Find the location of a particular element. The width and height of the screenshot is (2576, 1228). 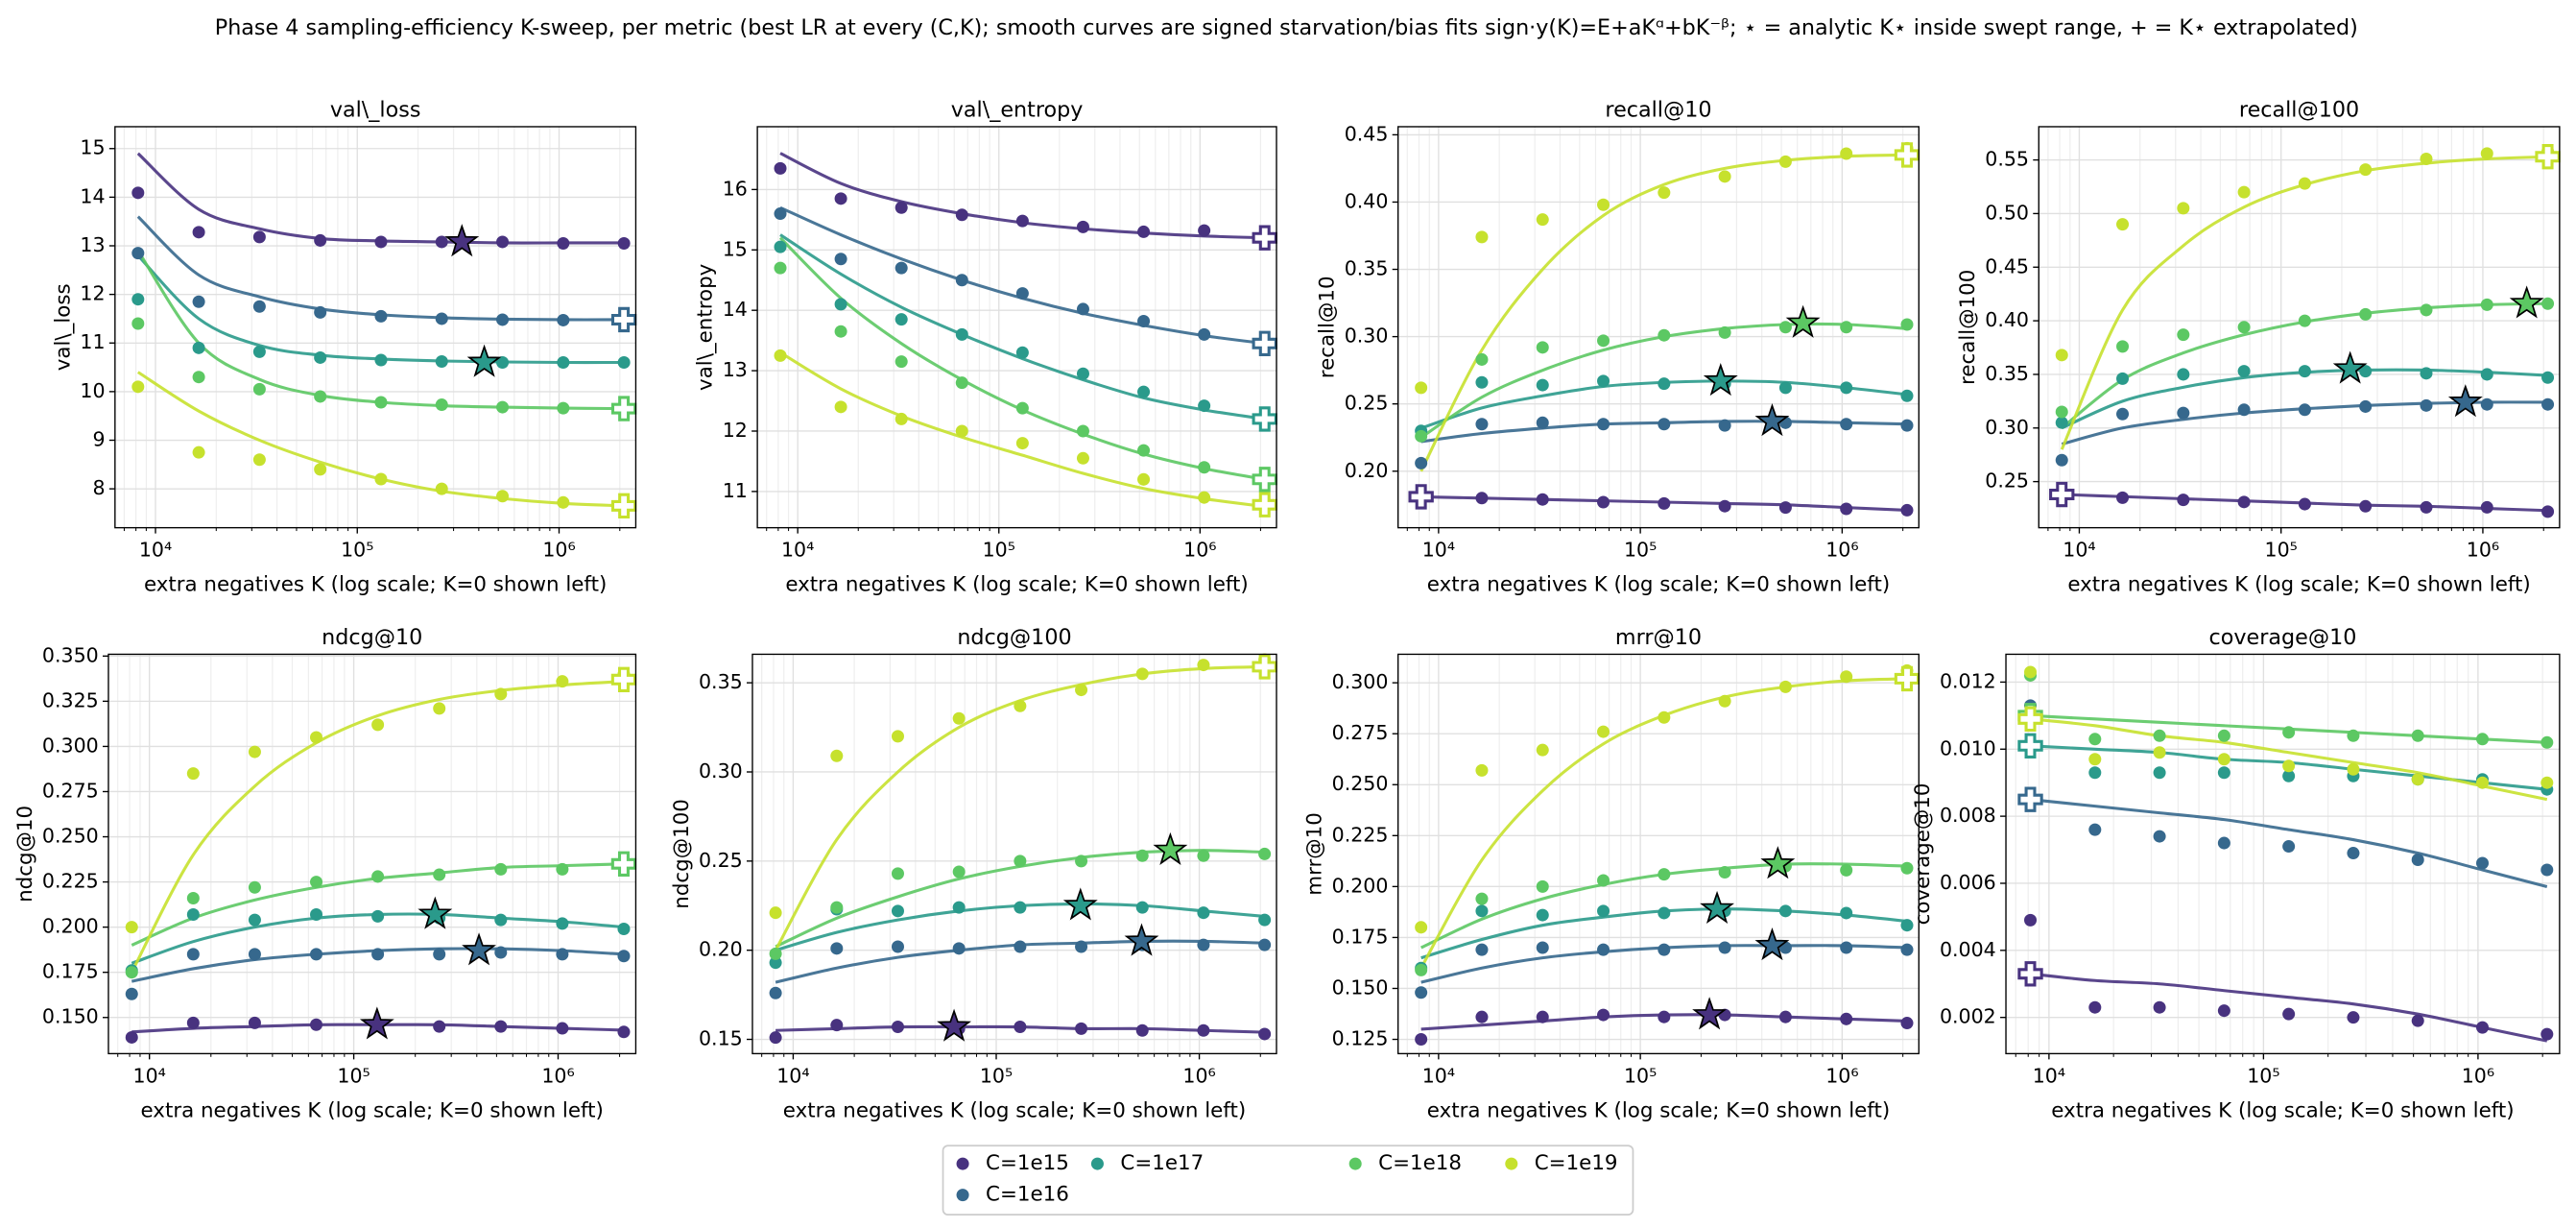

y-tick-label: 0.25 is located at coordinates (721, 860).